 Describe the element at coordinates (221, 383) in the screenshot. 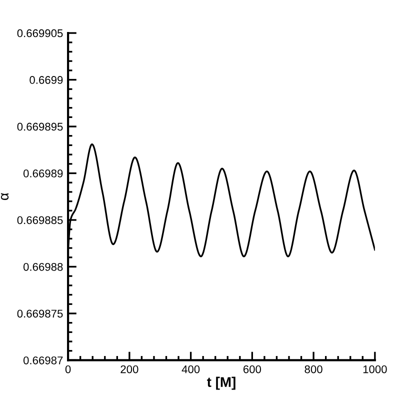

I see `x-axis-title: t [M]` at that location.